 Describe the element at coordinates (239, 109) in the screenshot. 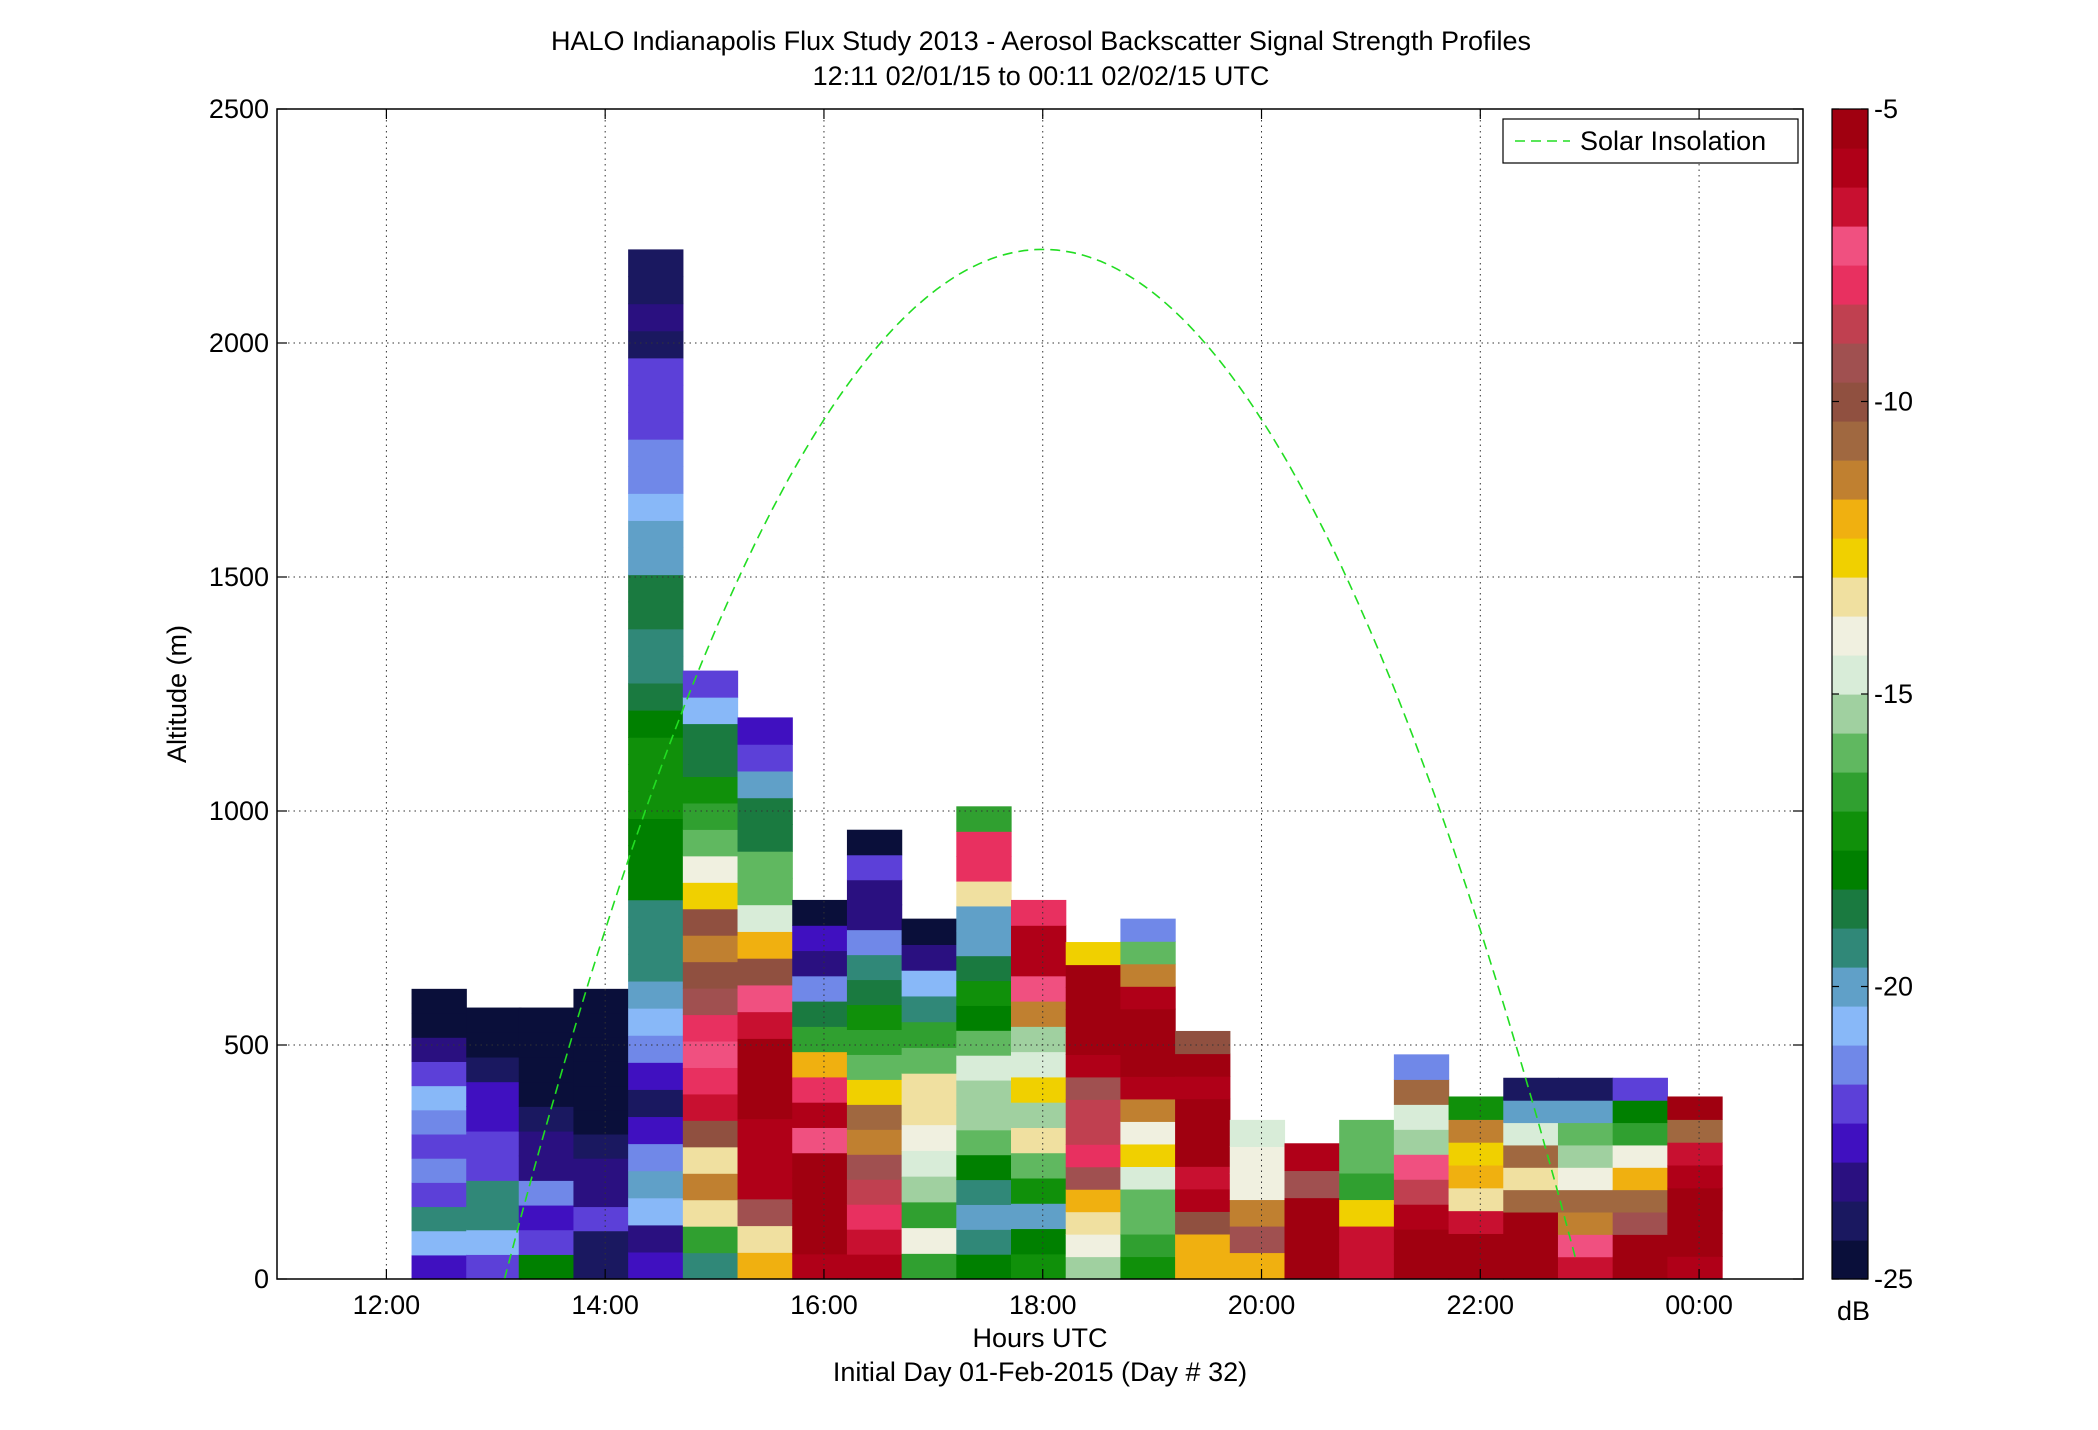

I see `y-tick-label: 2500` at that location.